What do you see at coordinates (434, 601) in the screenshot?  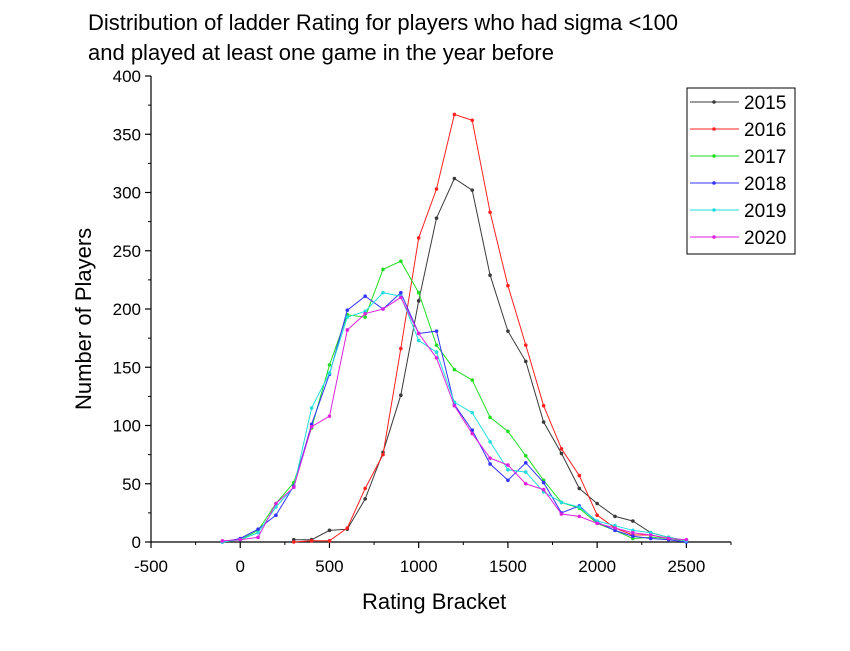 I see `x-axis-label: Rating Bracket` at bounding box center [434, 601].